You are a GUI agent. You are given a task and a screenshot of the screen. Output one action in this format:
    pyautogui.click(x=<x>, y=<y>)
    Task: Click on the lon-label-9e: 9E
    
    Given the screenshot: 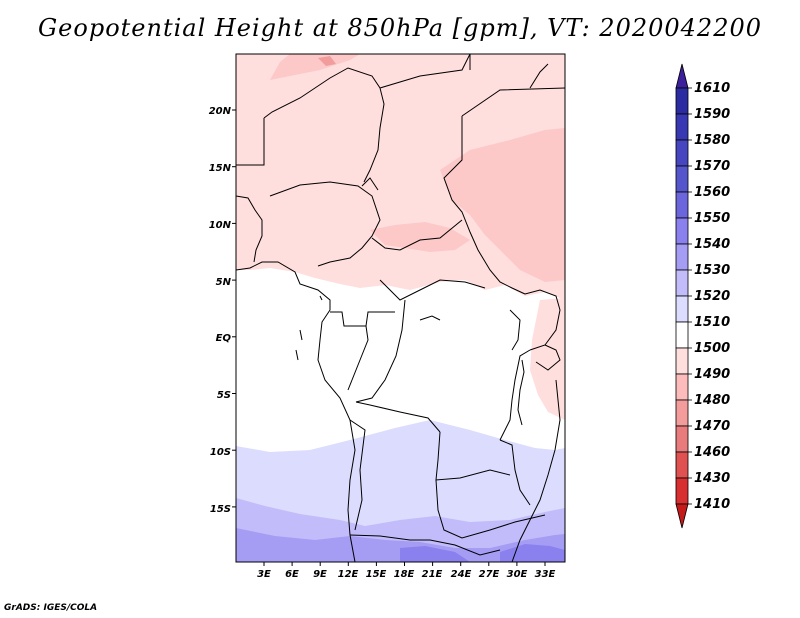 What is the action you would take?
    pyautogui.click(x=320, y=574)
    